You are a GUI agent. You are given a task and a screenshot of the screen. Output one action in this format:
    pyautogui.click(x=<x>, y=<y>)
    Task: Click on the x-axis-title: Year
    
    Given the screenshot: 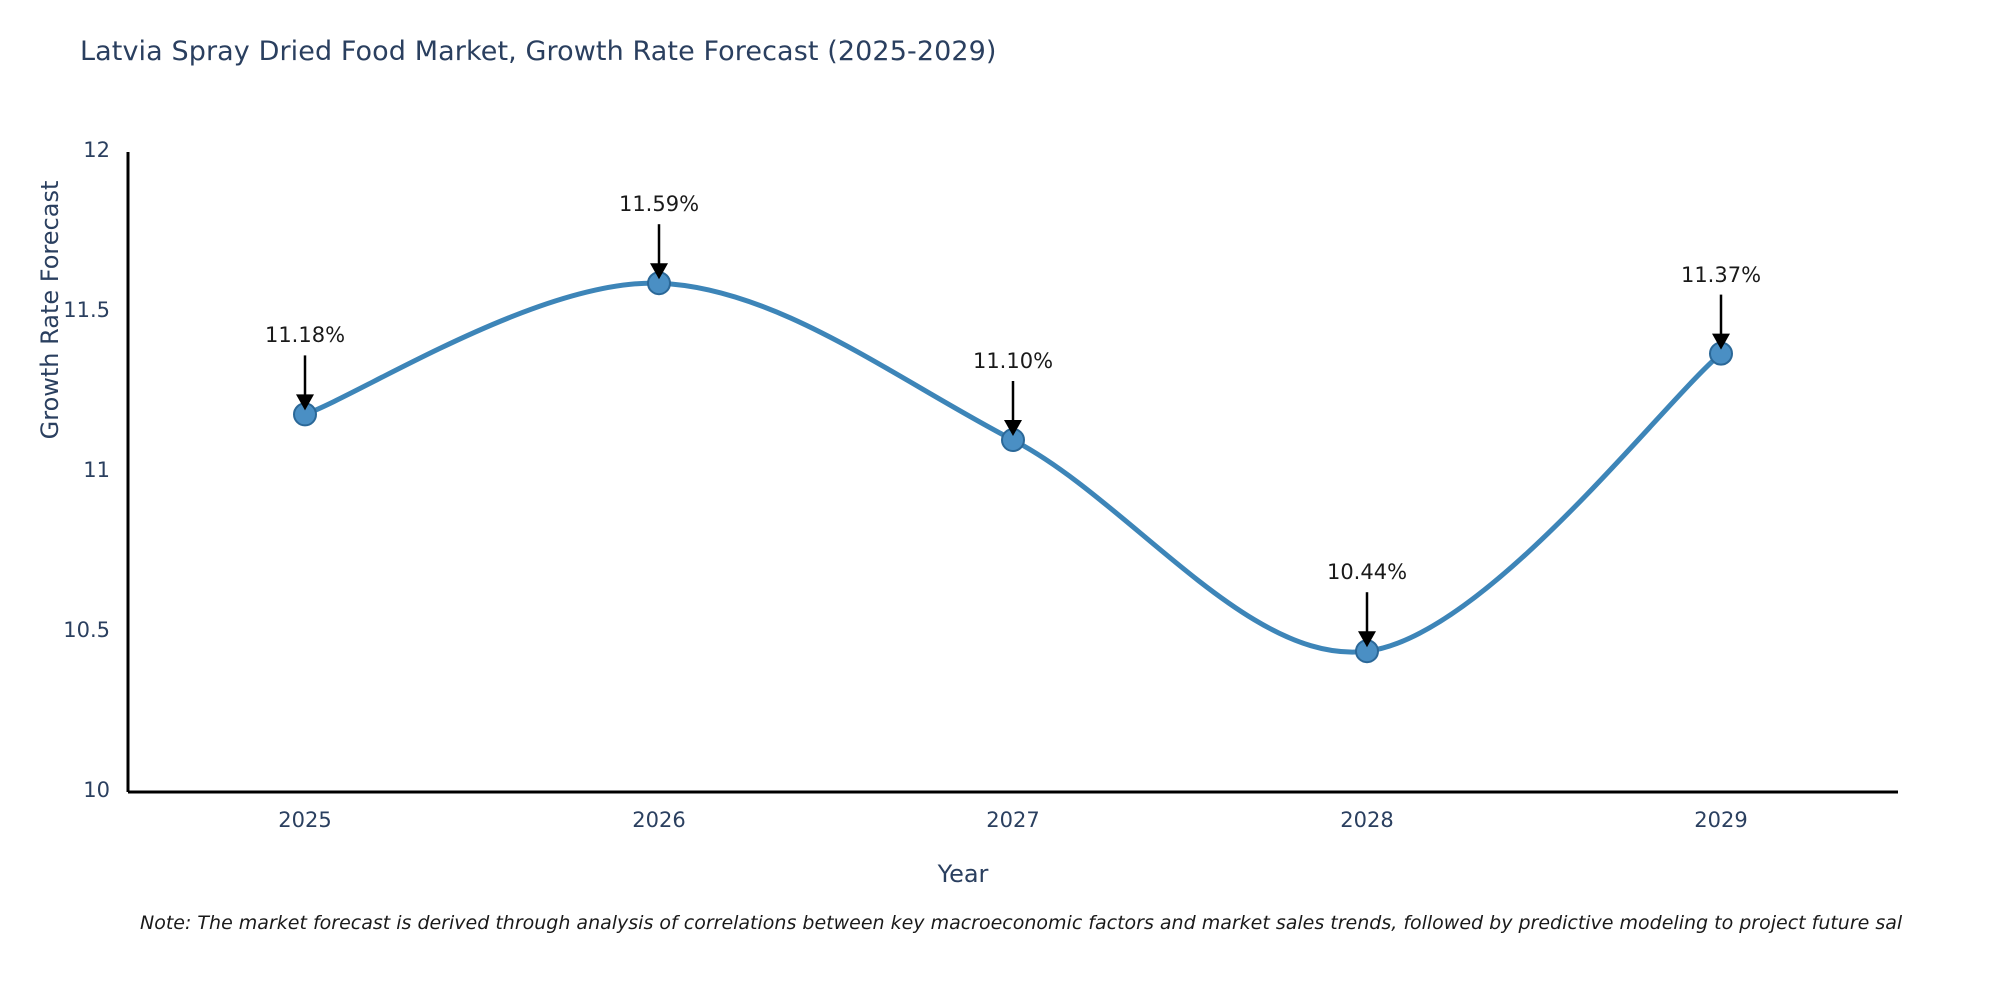 What is the action you would take?
    pyautogui.click(x=963, y=874)
    